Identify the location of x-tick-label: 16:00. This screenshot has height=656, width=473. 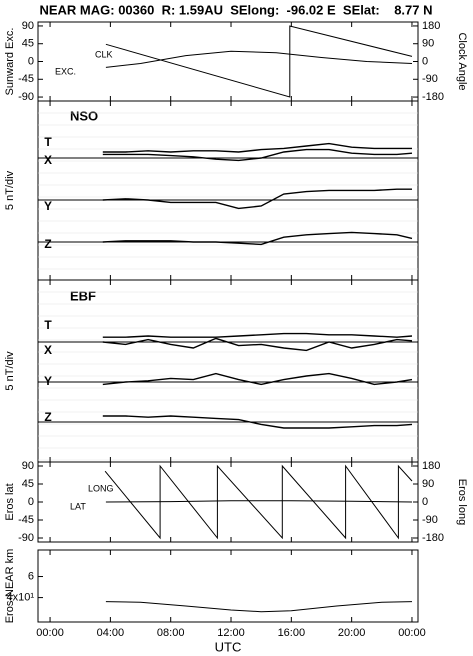
(292, 633).